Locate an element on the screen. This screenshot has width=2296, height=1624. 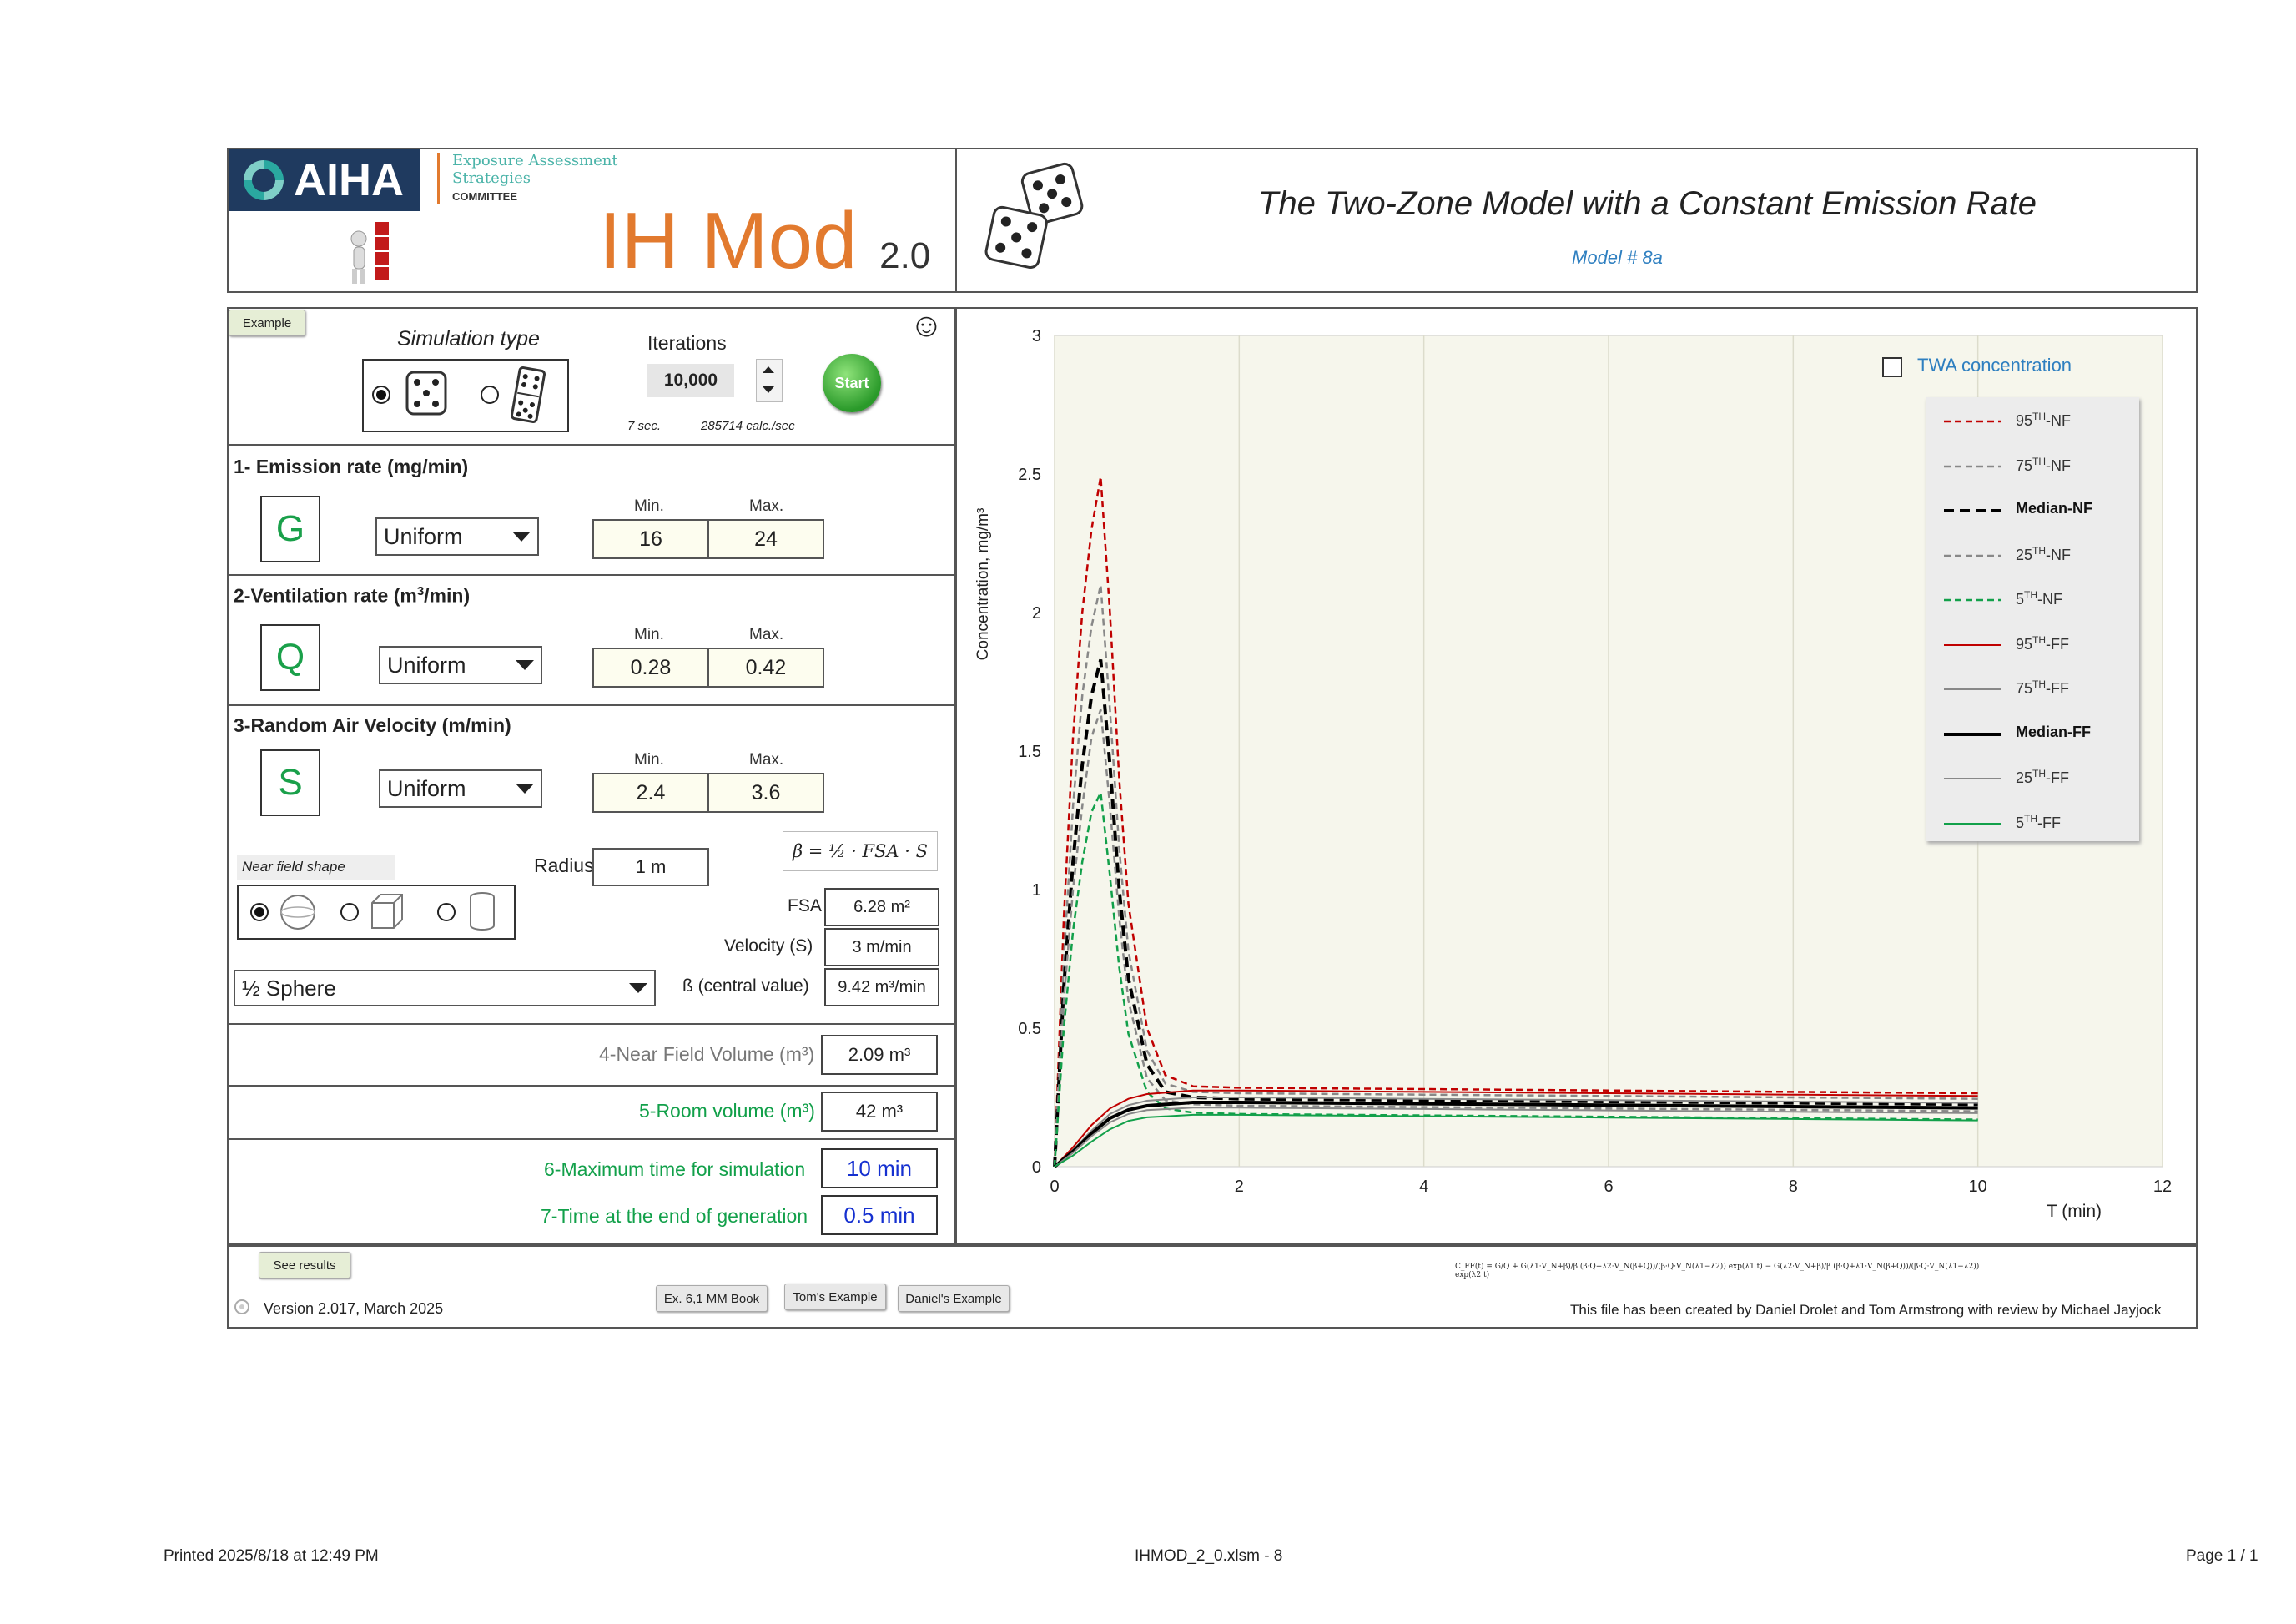
y-tick-label: 0.5 is located at coordinates (1029, 1029).